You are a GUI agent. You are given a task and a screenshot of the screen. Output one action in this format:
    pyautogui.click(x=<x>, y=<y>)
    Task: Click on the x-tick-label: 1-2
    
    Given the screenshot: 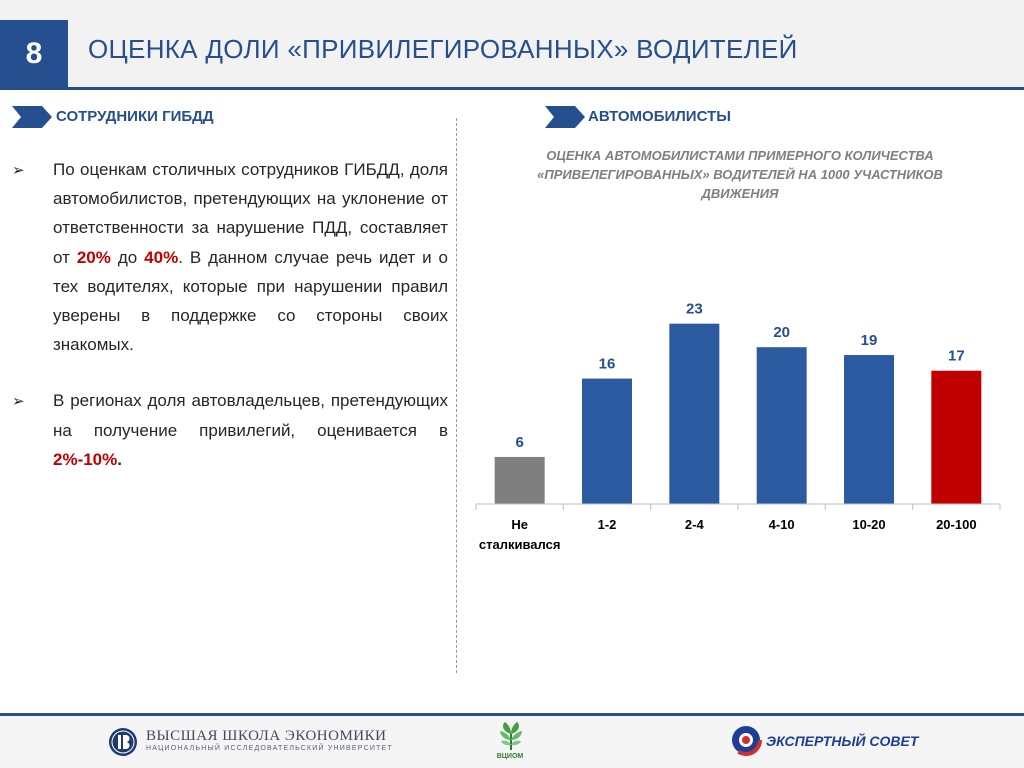 What is the action you would take?
    pyautogui.click(x=607, y=524)
    